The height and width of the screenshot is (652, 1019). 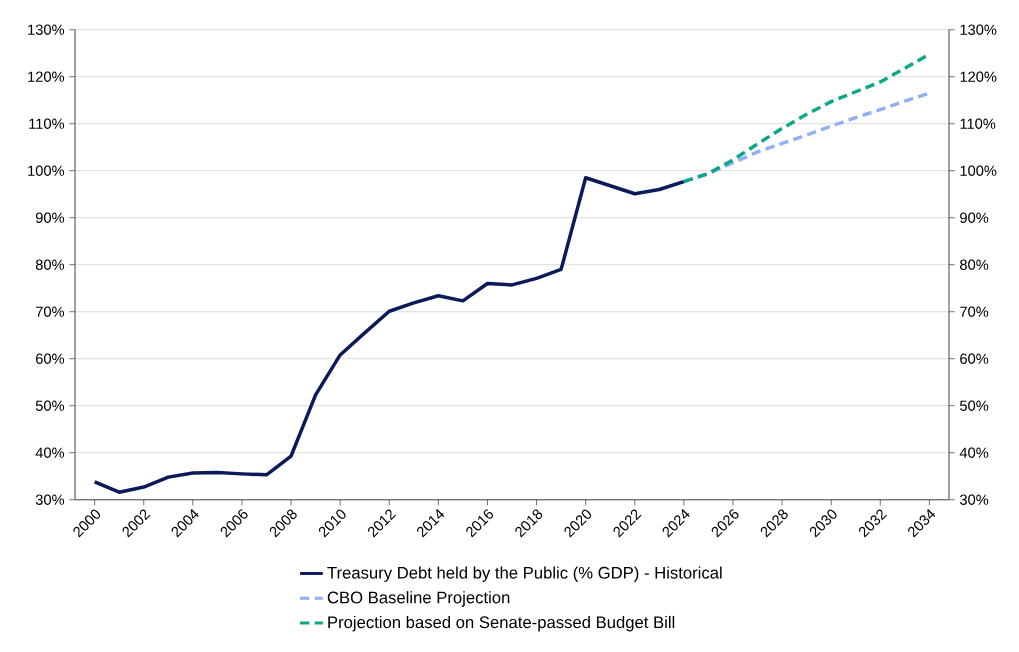 What do you see at coordinates (50, 358) in the screenshot?
I see `y2-tick-label: 60%` at bounding box center [50, 358].